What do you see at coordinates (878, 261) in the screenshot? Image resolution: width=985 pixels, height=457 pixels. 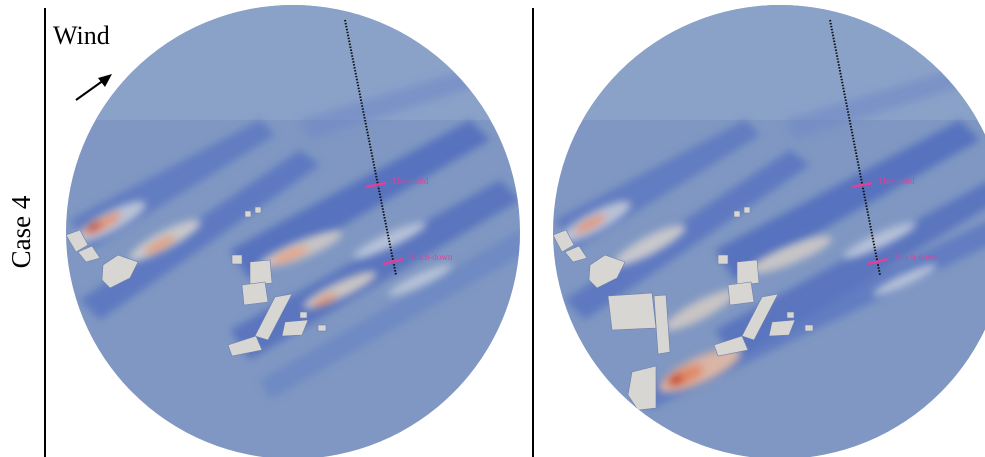 I see `touchdown-marker-right` at bounding box center [878, 261].